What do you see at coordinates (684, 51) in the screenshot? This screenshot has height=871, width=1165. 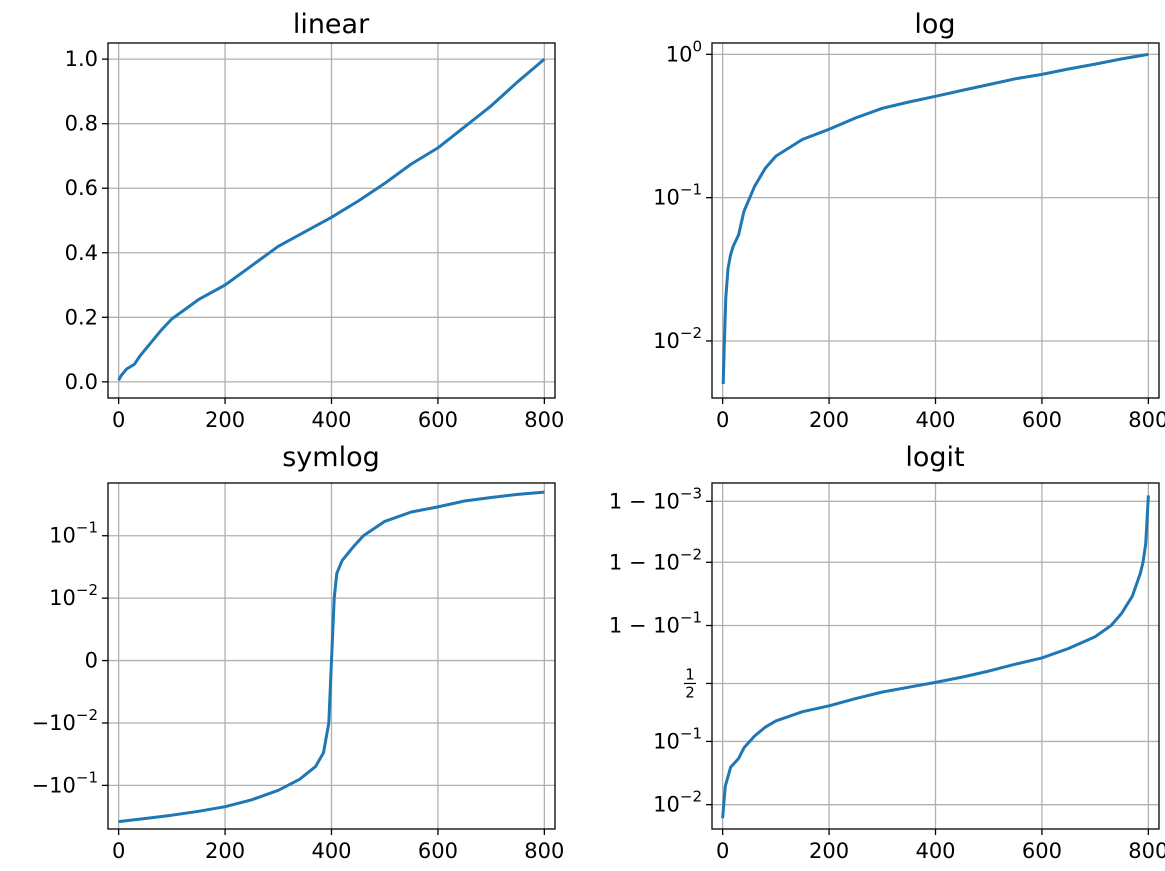 I see `y-tick-label: 10⁰` at bounding box center [684, 51].